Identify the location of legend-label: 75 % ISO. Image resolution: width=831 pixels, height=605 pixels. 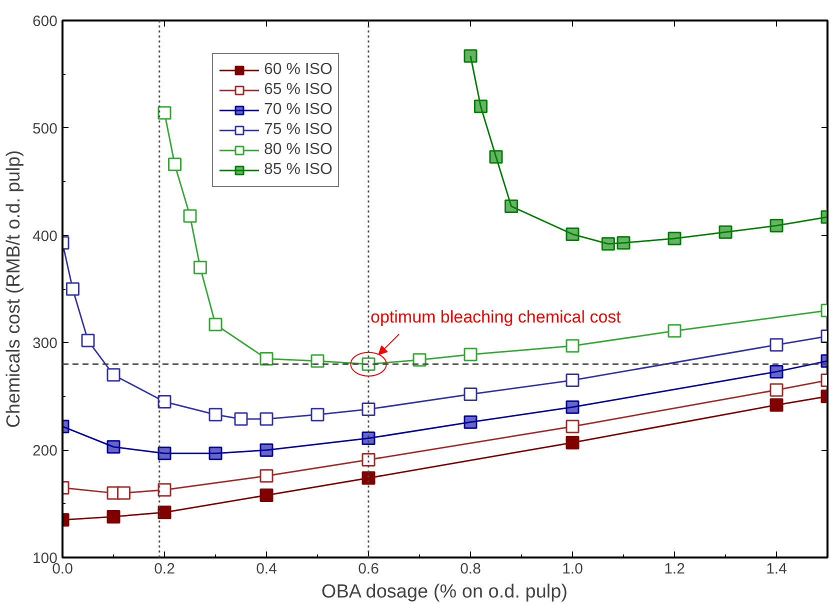
(298, 130).